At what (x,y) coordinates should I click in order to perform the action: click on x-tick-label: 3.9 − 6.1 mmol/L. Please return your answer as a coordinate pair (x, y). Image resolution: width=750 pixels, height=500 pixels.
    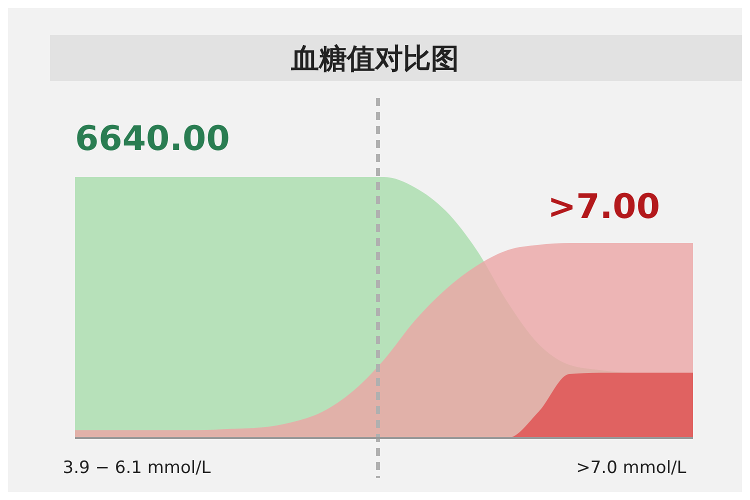
    Looking at the image, I should click on (137, 468).